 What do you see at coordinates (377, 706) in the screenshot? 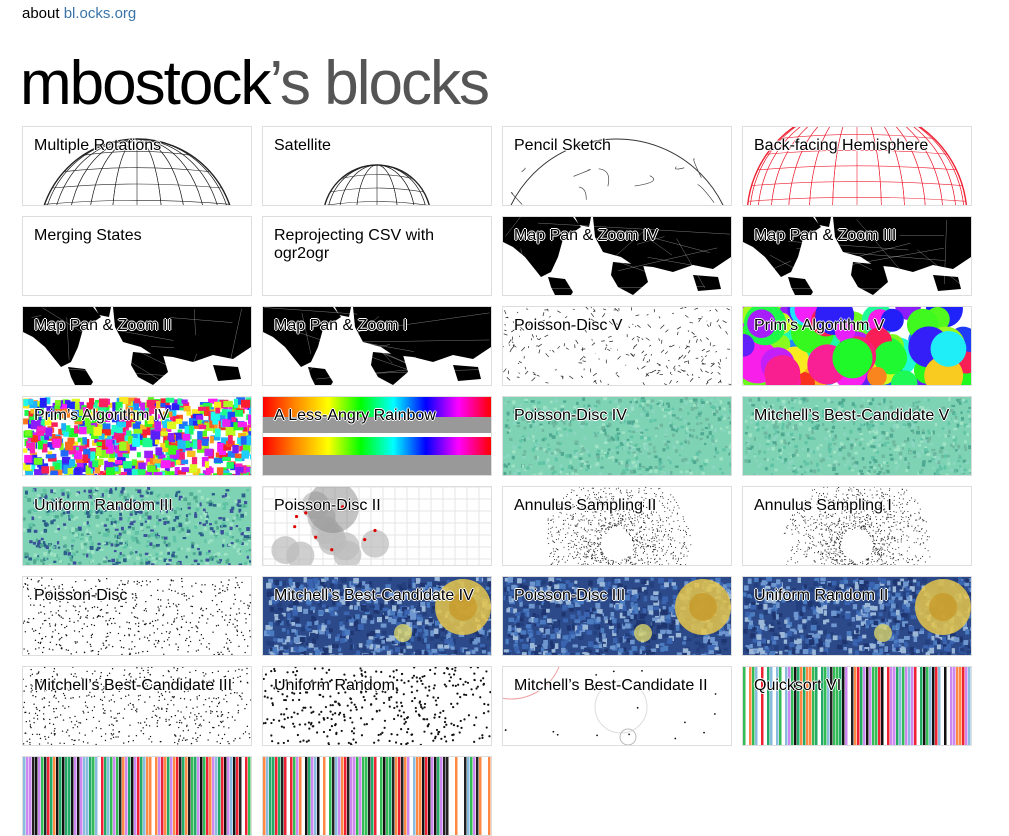
I see `block-card: Uniform Random` at bounding box center [377, 706].